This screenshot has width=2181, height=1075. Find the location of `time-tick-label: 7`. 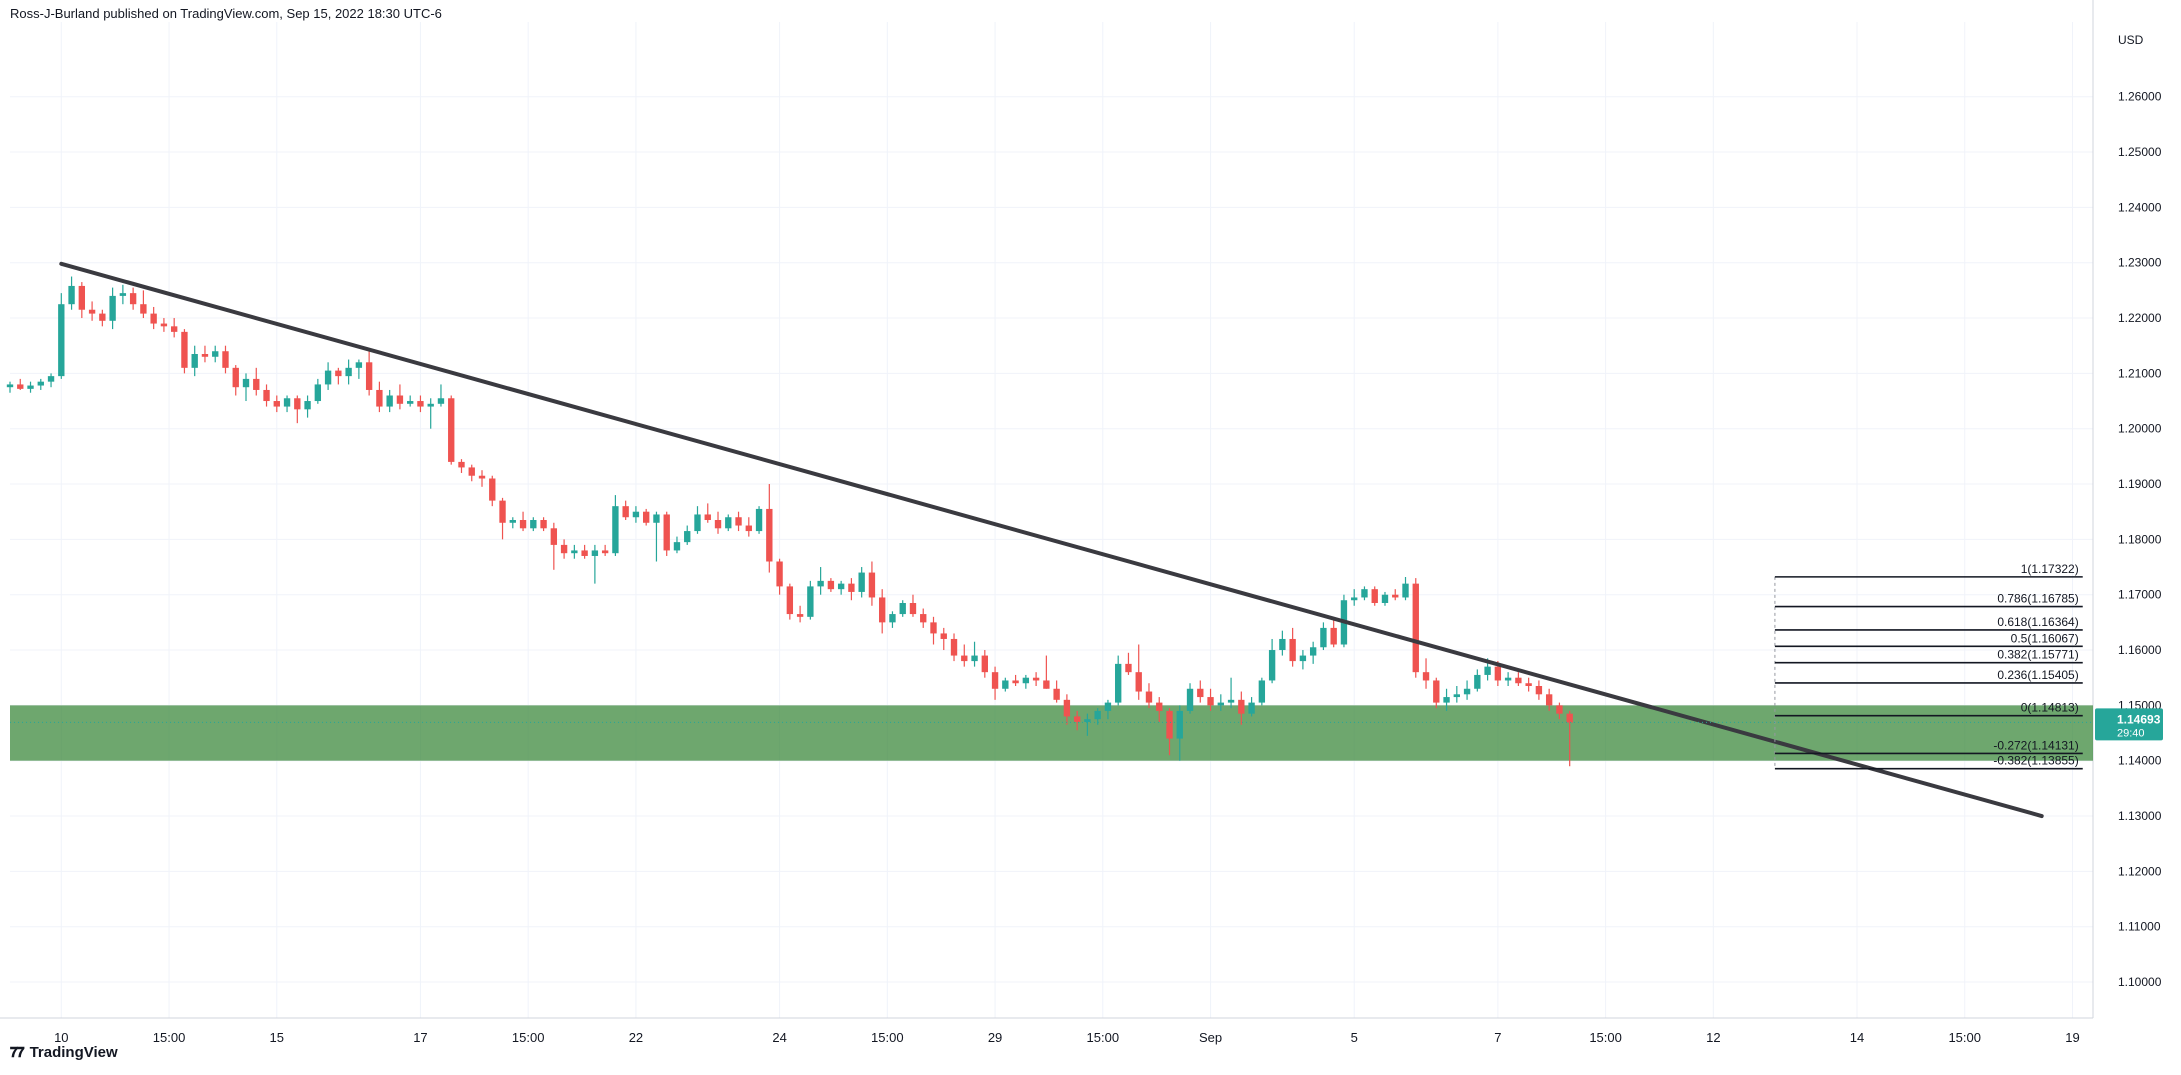

time-tick-label: 7 is located at coordinates (1497, 1037).